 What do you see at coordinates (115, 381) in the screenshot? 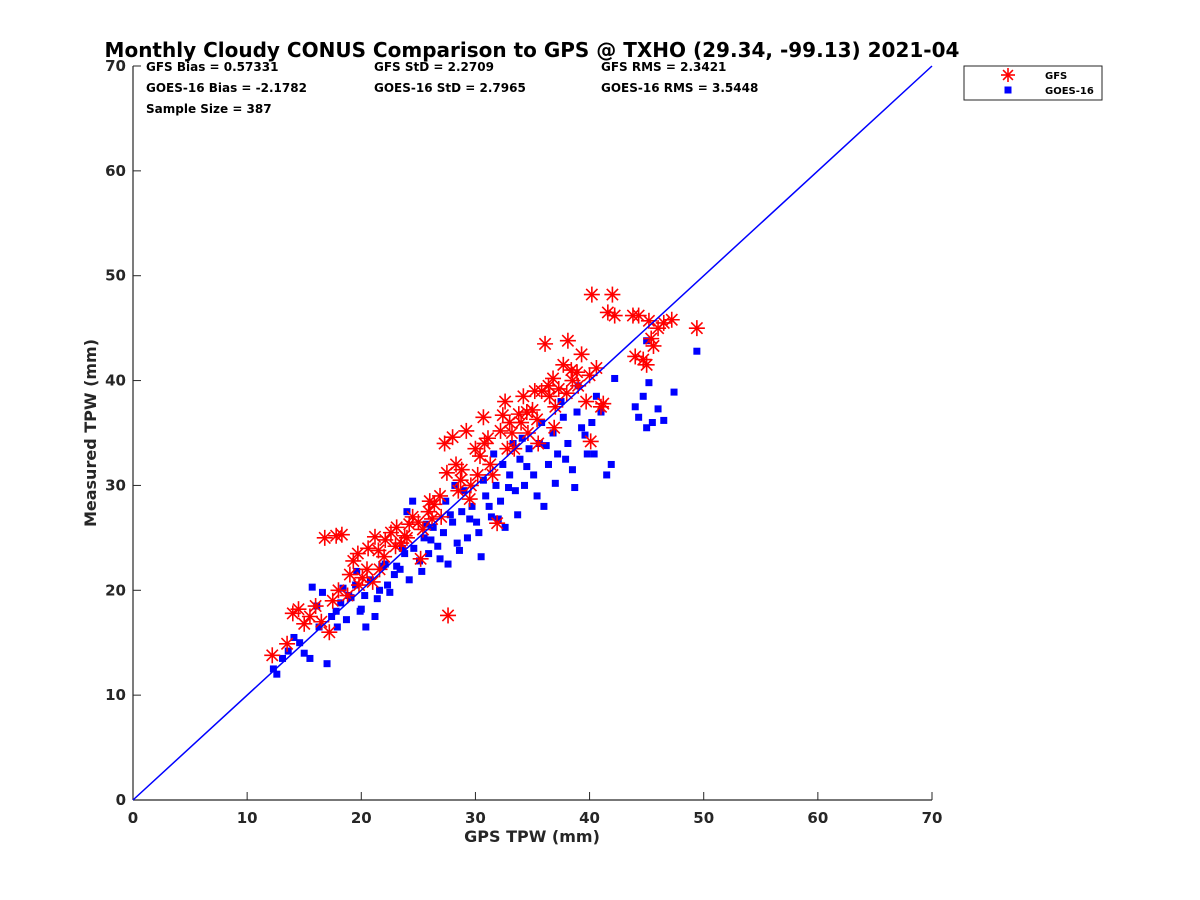
I see `y-tick-label: 40` at bounding box center [115, 381].